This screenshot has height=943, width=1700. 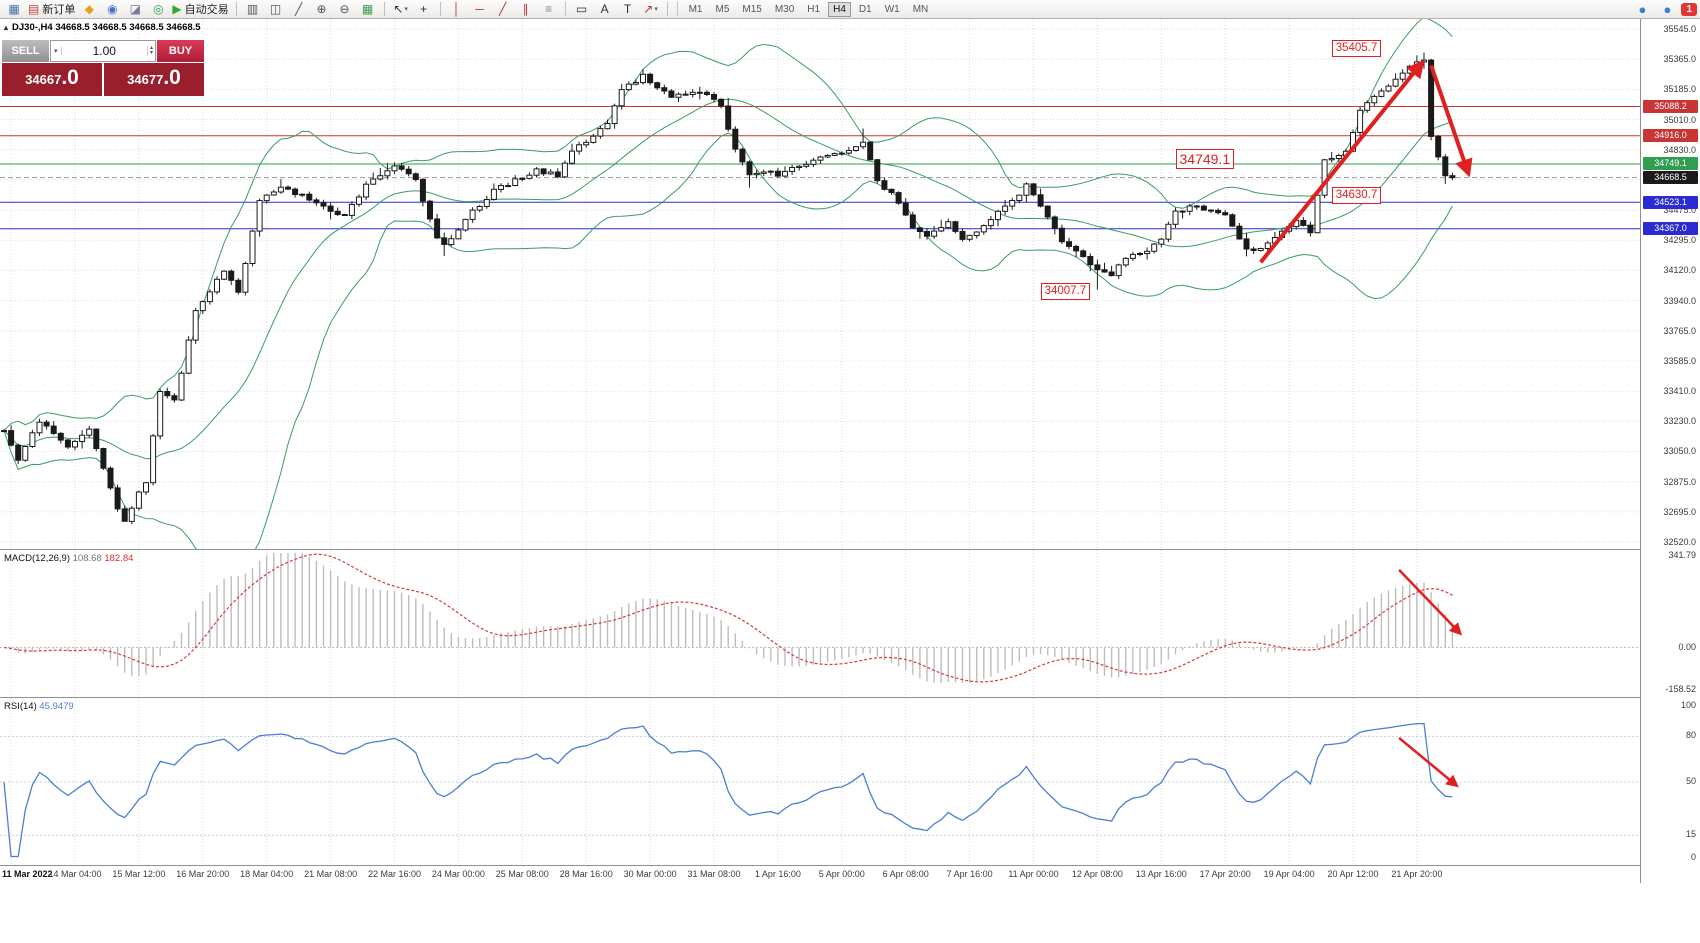 What do you see at coordinates (151, 53) in the screenshot?
I see `volume-down-icon: ▾` at bounding box center [151, 53].